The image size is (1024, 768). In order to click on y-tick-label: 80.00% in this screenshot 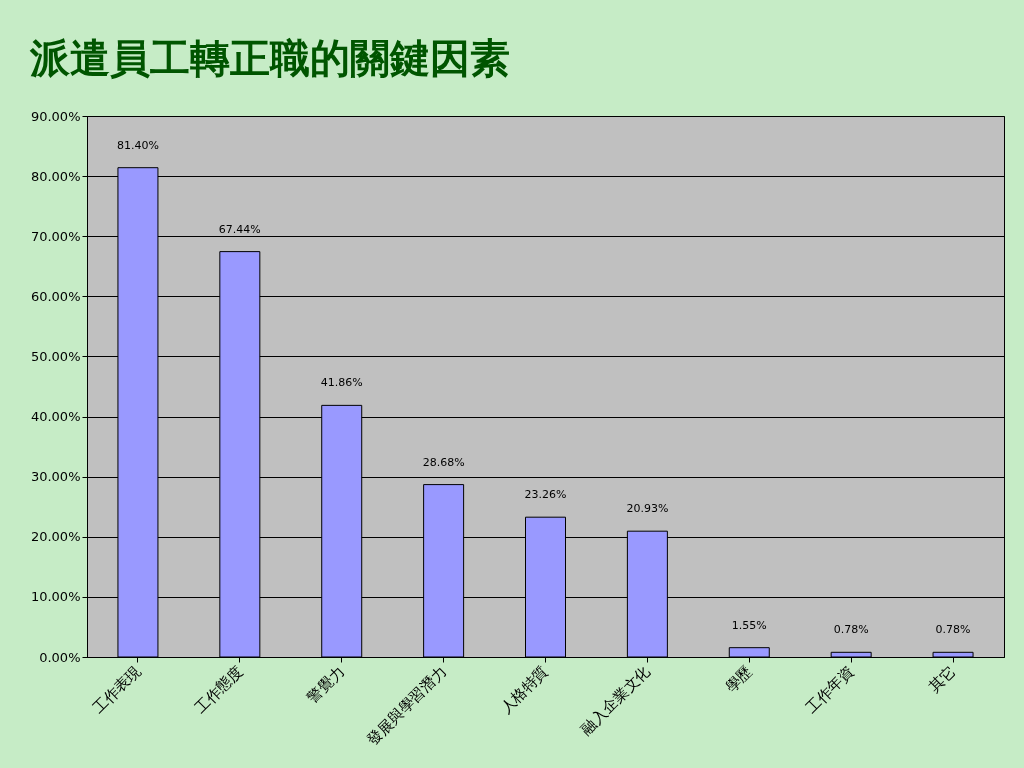, I will do `click(55, 176)`.